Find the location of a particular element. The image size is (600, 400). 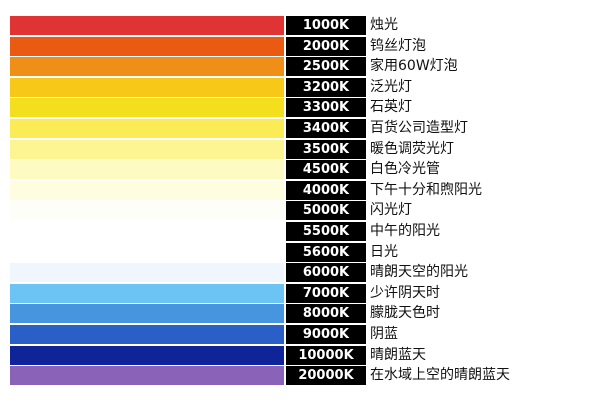

light-source-label: 朦胧天色时 is located at coordinates (405, 313).